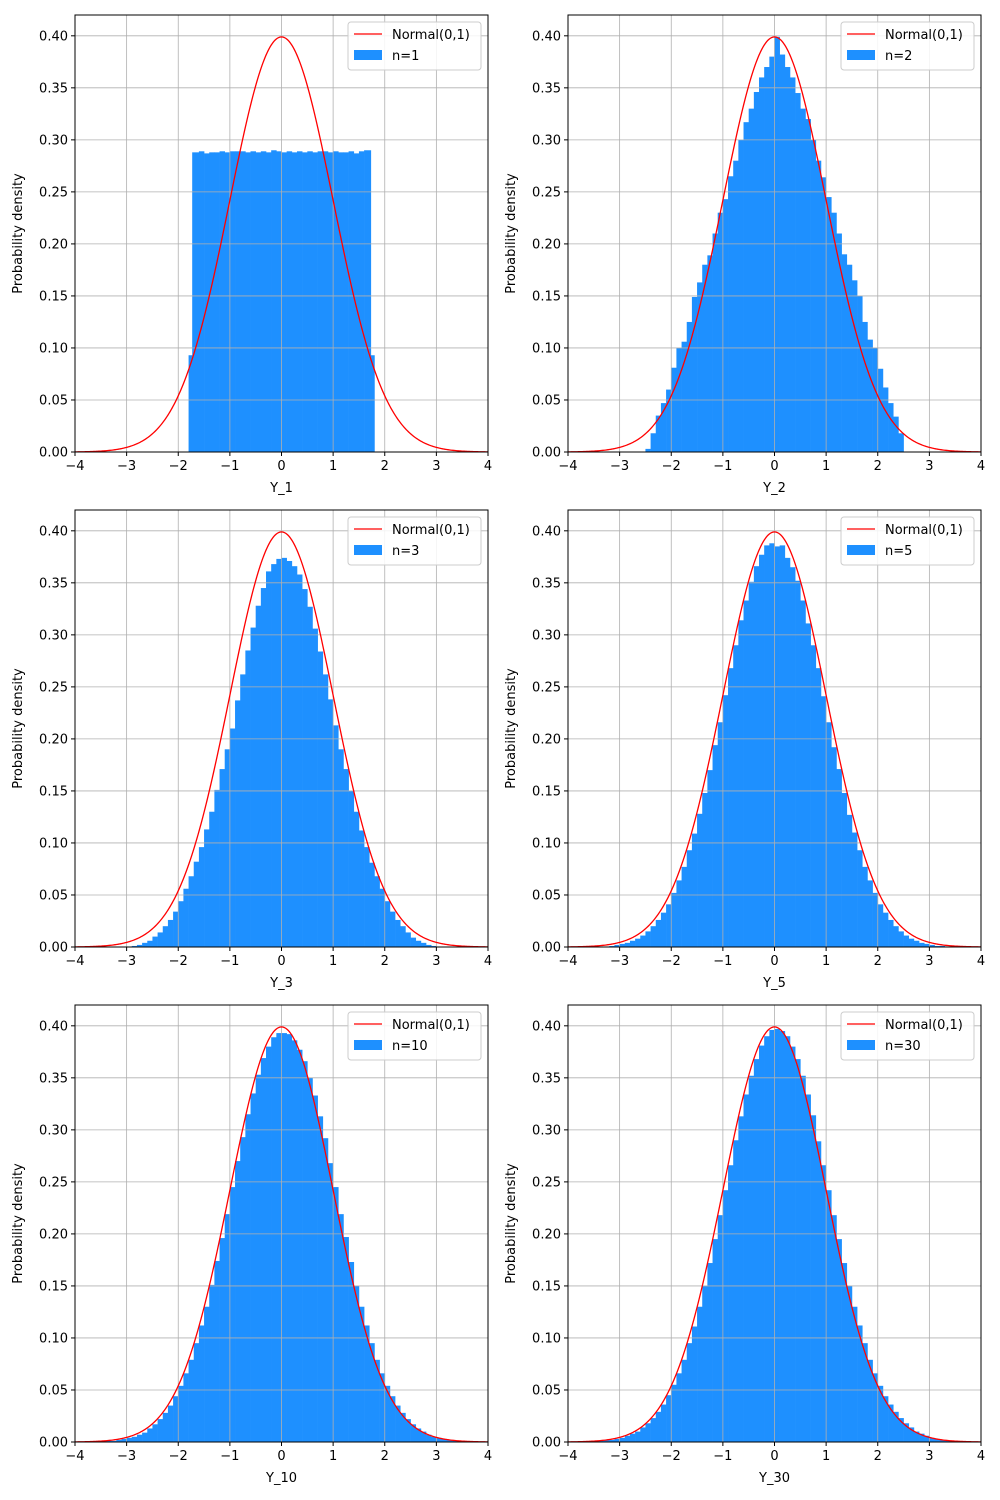  I want to click on legend-bar-swatch, so click(861, 55).